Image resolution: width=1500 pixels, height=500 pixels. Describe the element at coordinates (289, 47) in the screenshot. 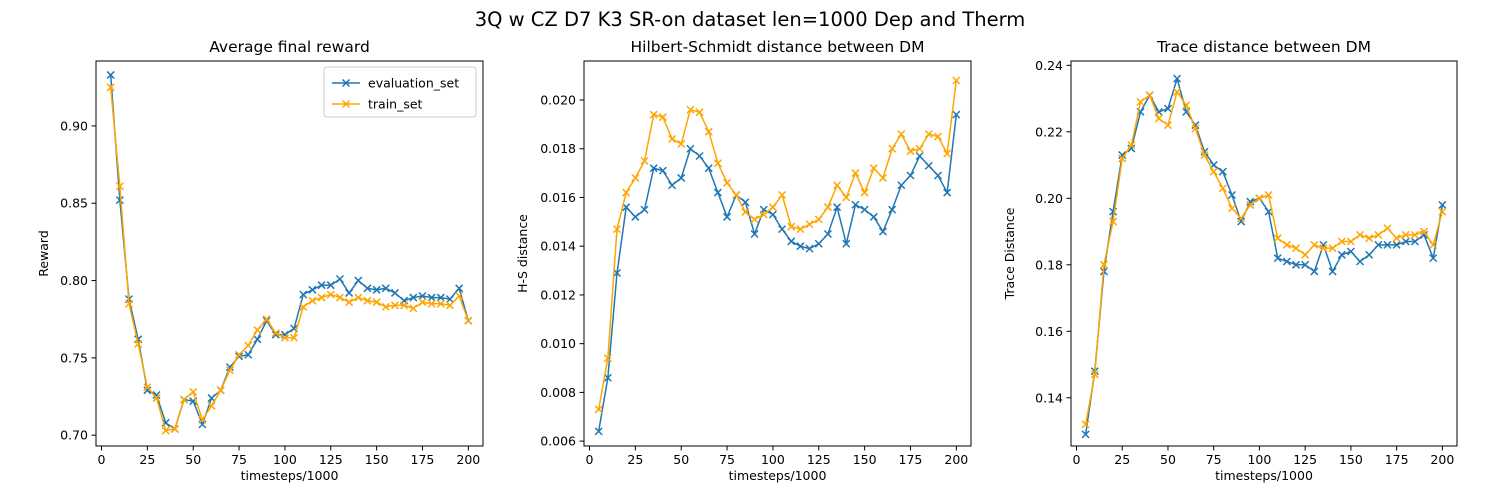

I see `chart-title: Average final reward` at that location.